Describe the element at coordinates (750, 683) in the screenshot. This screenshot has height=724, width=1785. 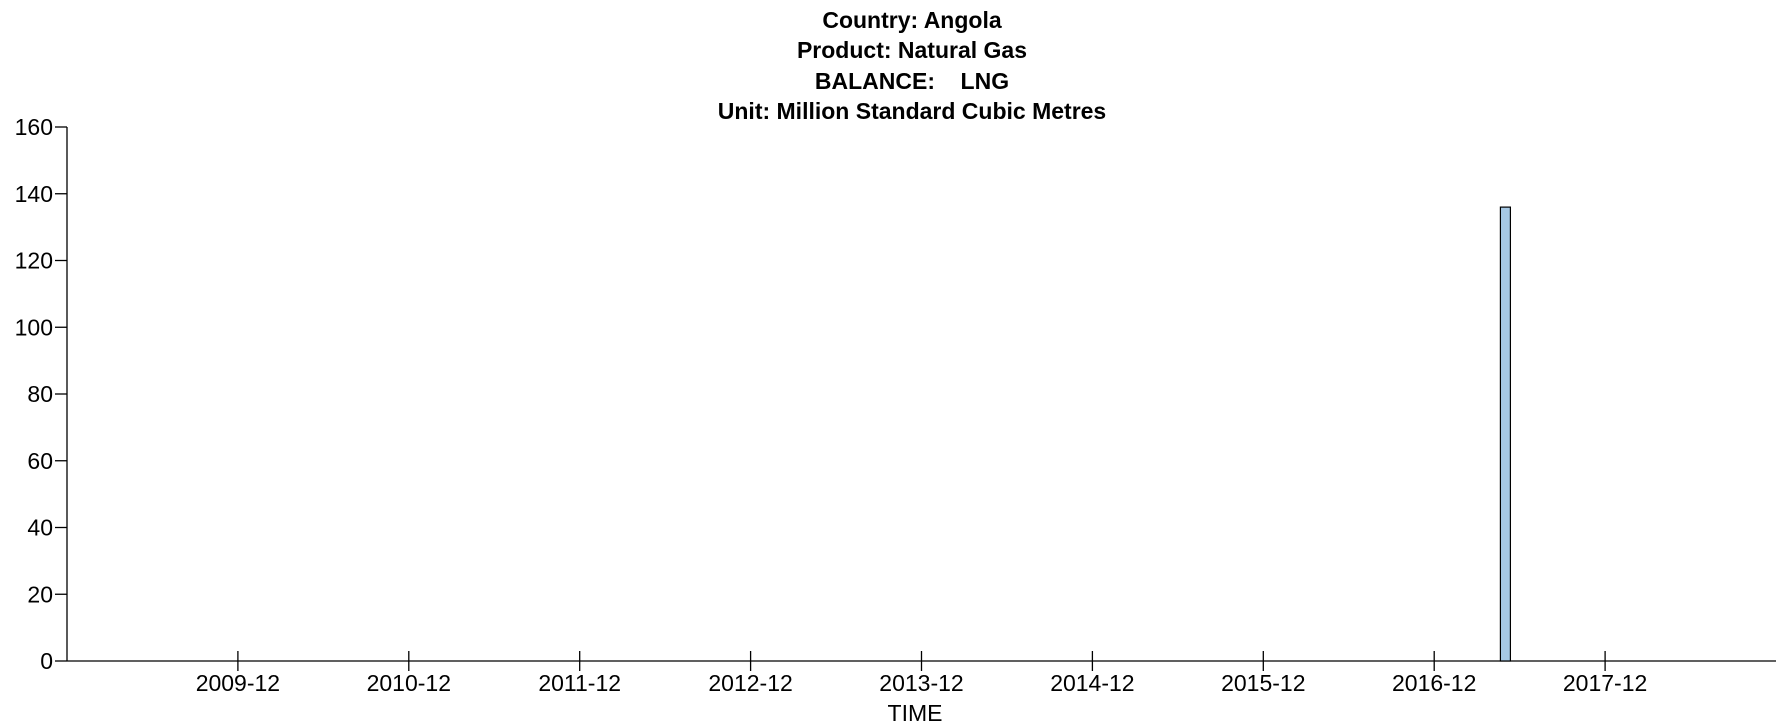
I see `x-tick-label: 2012-12` at that location.